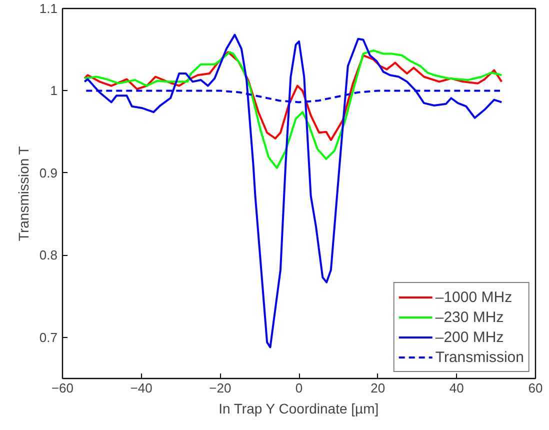 This screenshot has width=549, height=430. I want to click on y-tick-label: 1.1, so click(48, 8).